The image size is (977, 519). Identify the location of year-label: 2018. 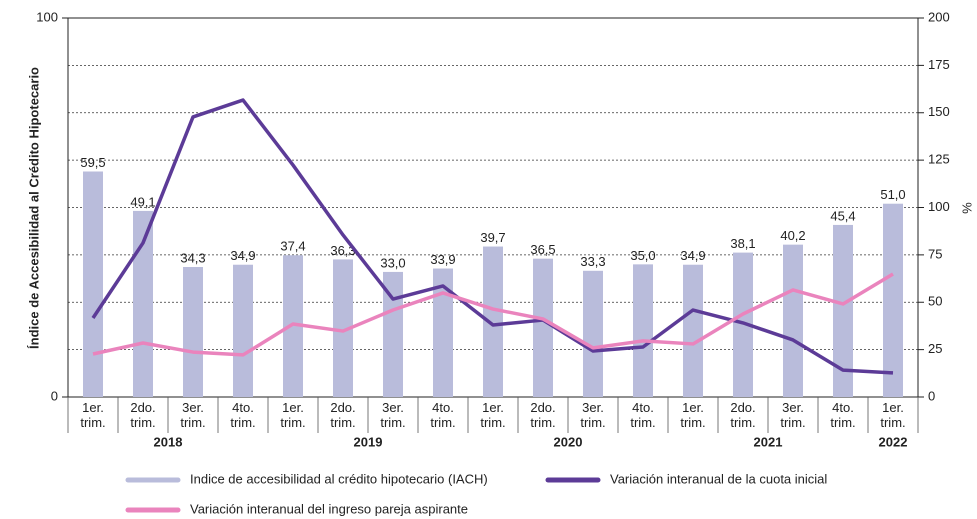
(168, 441).